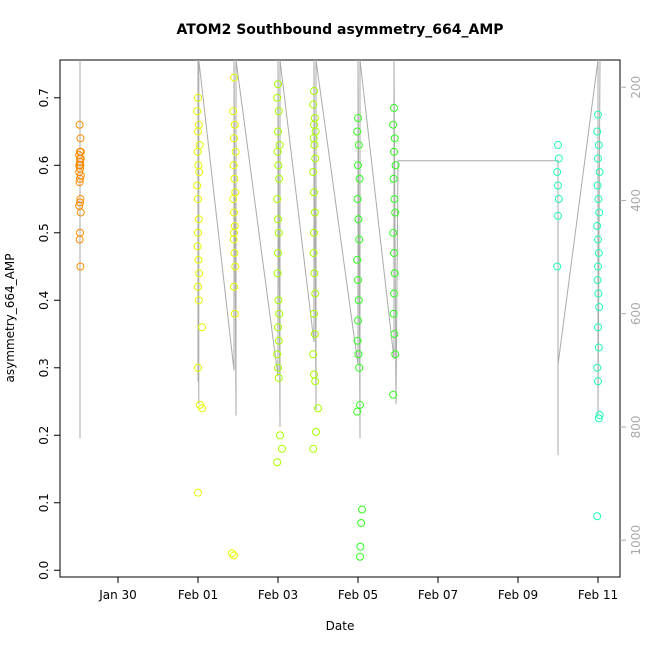 The image size is (650, 654). I want to click on y2-tick-label: 200, so click(636, 87).